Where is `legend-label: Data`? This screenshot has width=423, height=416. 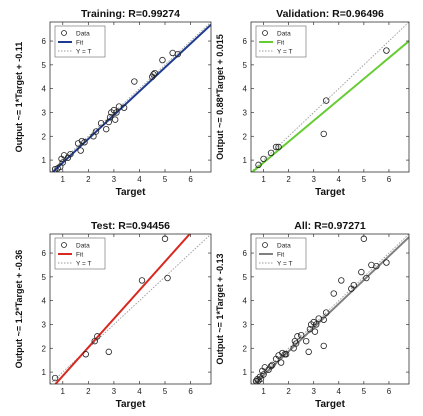
legend-label: Data is located at coordinates (284, 246).